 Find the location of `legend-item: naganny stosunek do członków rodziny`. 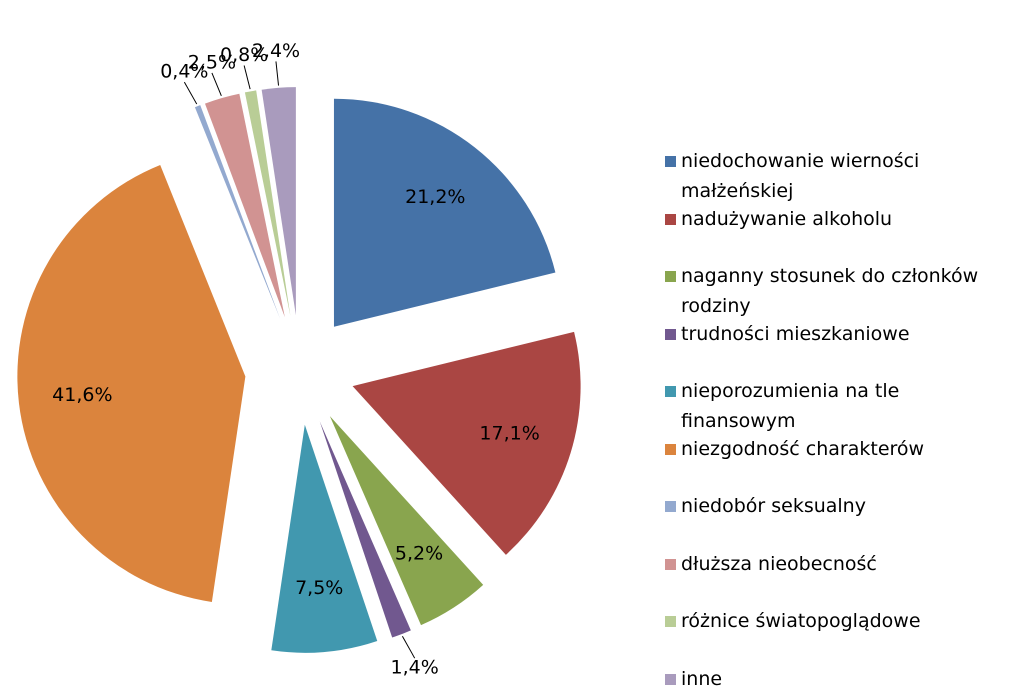

legend-item: naganny stosunek do członków rodziny is located at coordinates (840, 290).